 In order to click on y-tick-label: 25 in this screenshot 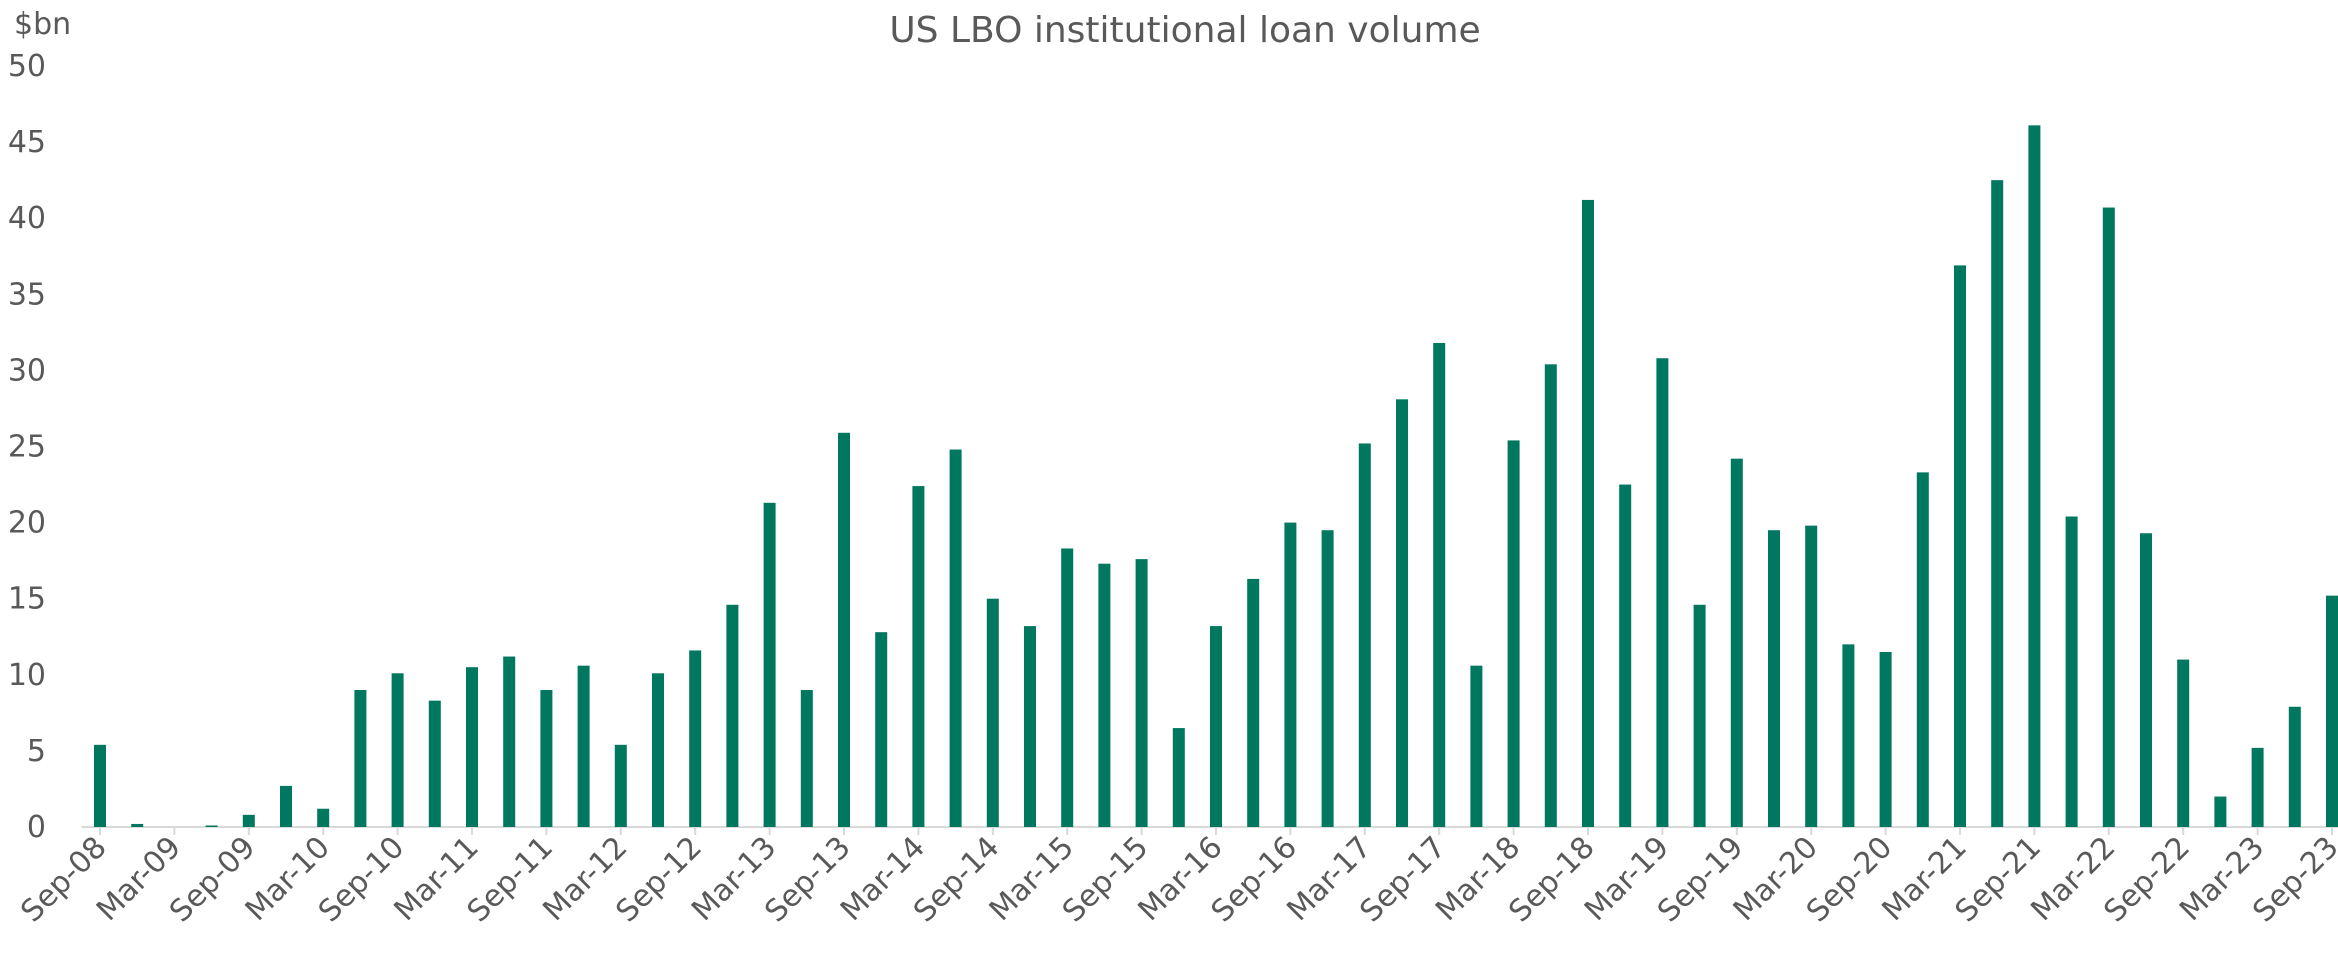, I will do `click(27, 447)`.